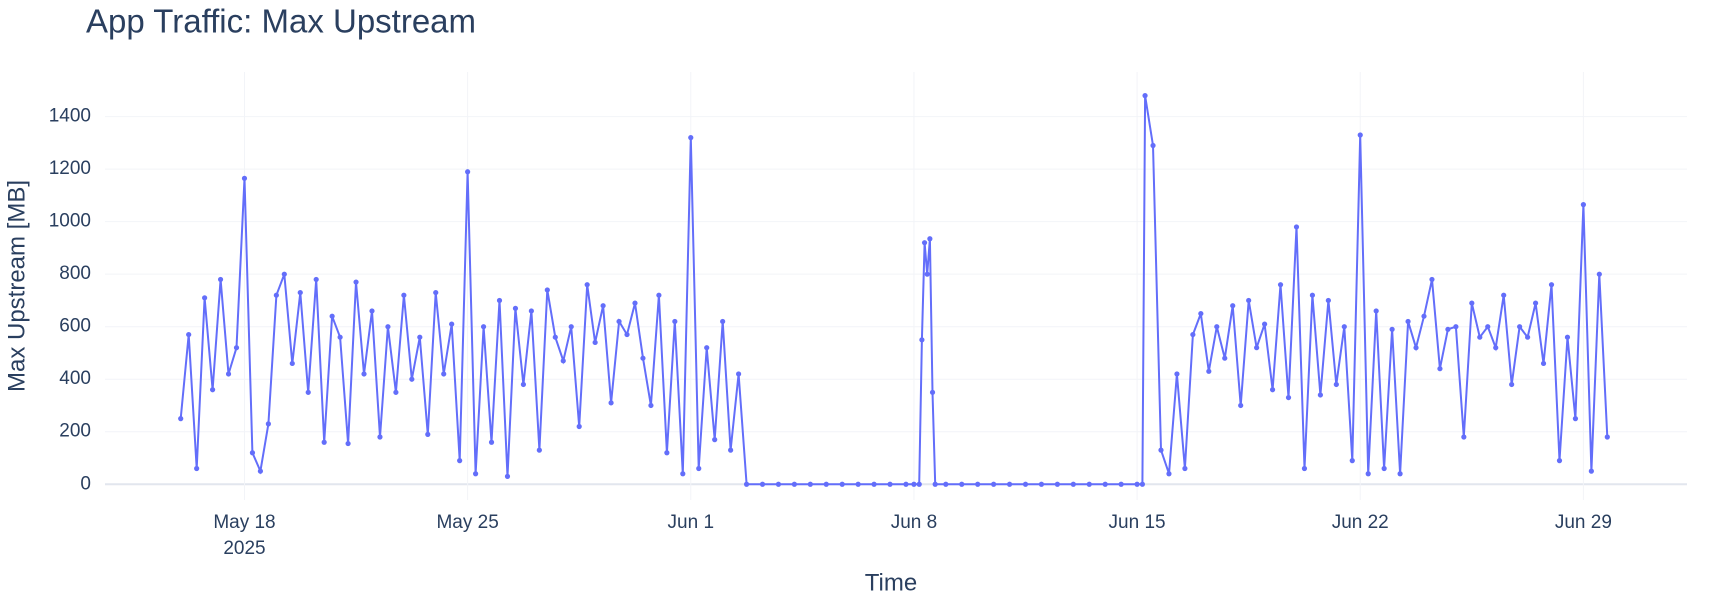  What do you see at coordinates (467, 522) in the screenshot?
I see `x-tick-label: May 25` at bounding box center [467, 522].